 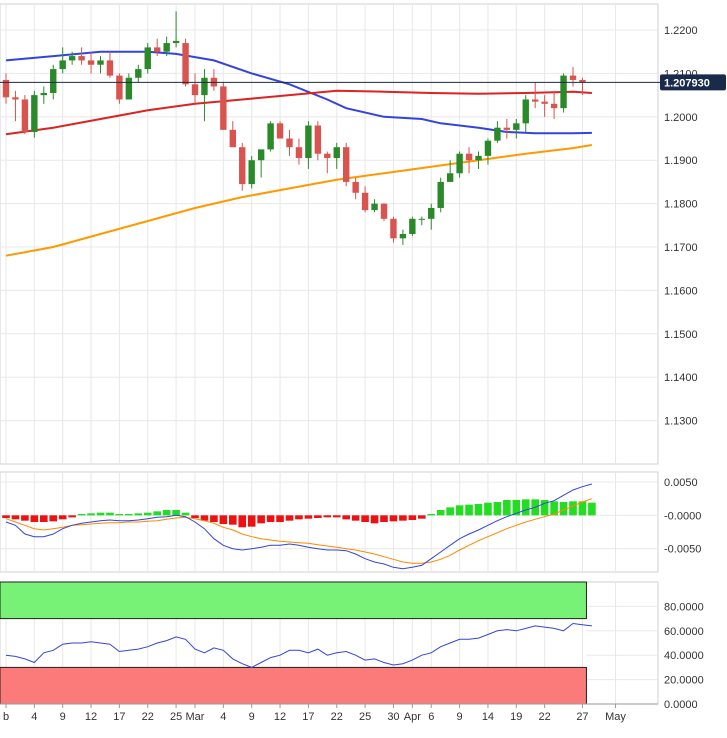 What do you see at coordinates (684, 681) in the screenshot?
I see `rsi-y-tick-label: 20.0000` at bounding box center [684, 681].